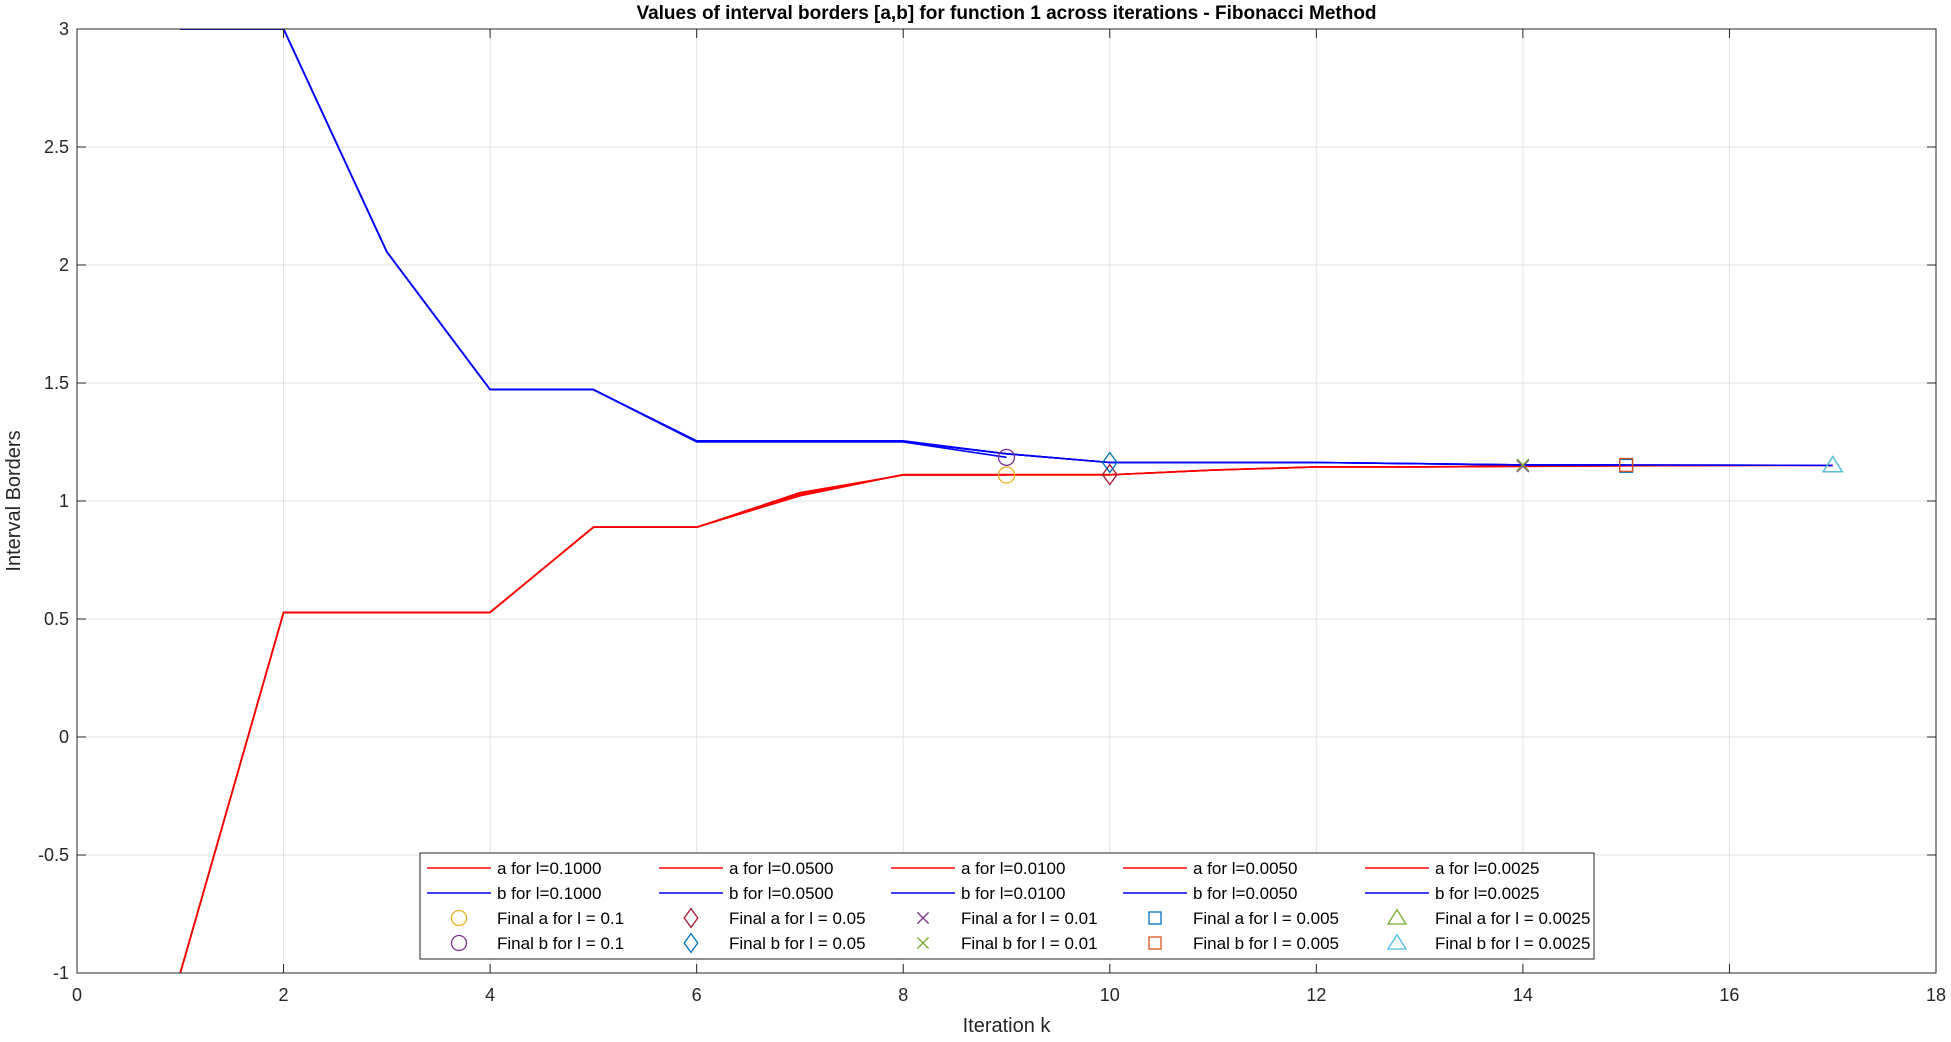 The image size is (1951, 1042). Describe the element at coordinates (1512, 943) in the screenshot. I see `legend-entry-label: Final b for l = 0.0025` at that location.